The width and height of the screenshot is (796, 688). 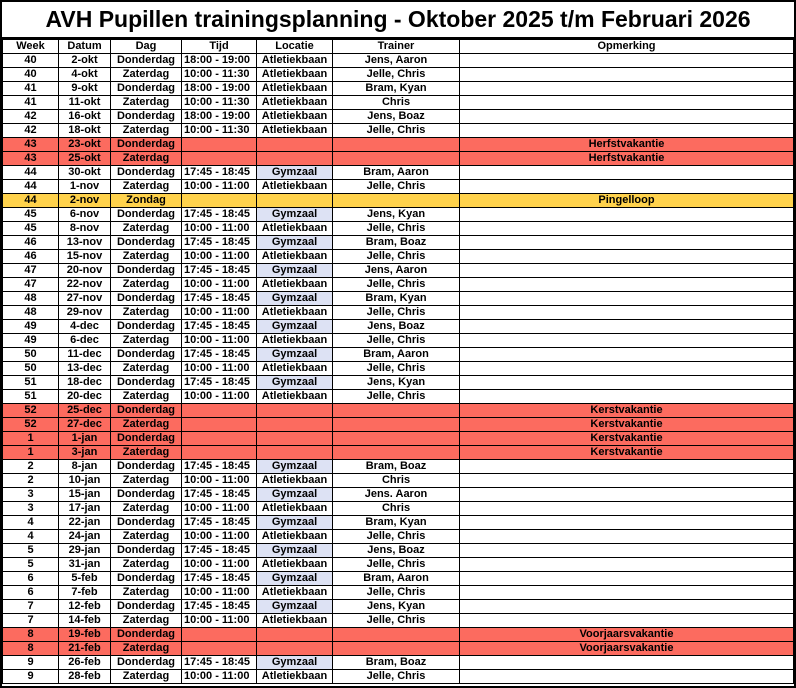 I want to click on cell-week: 44, so click(x=30, y=172).